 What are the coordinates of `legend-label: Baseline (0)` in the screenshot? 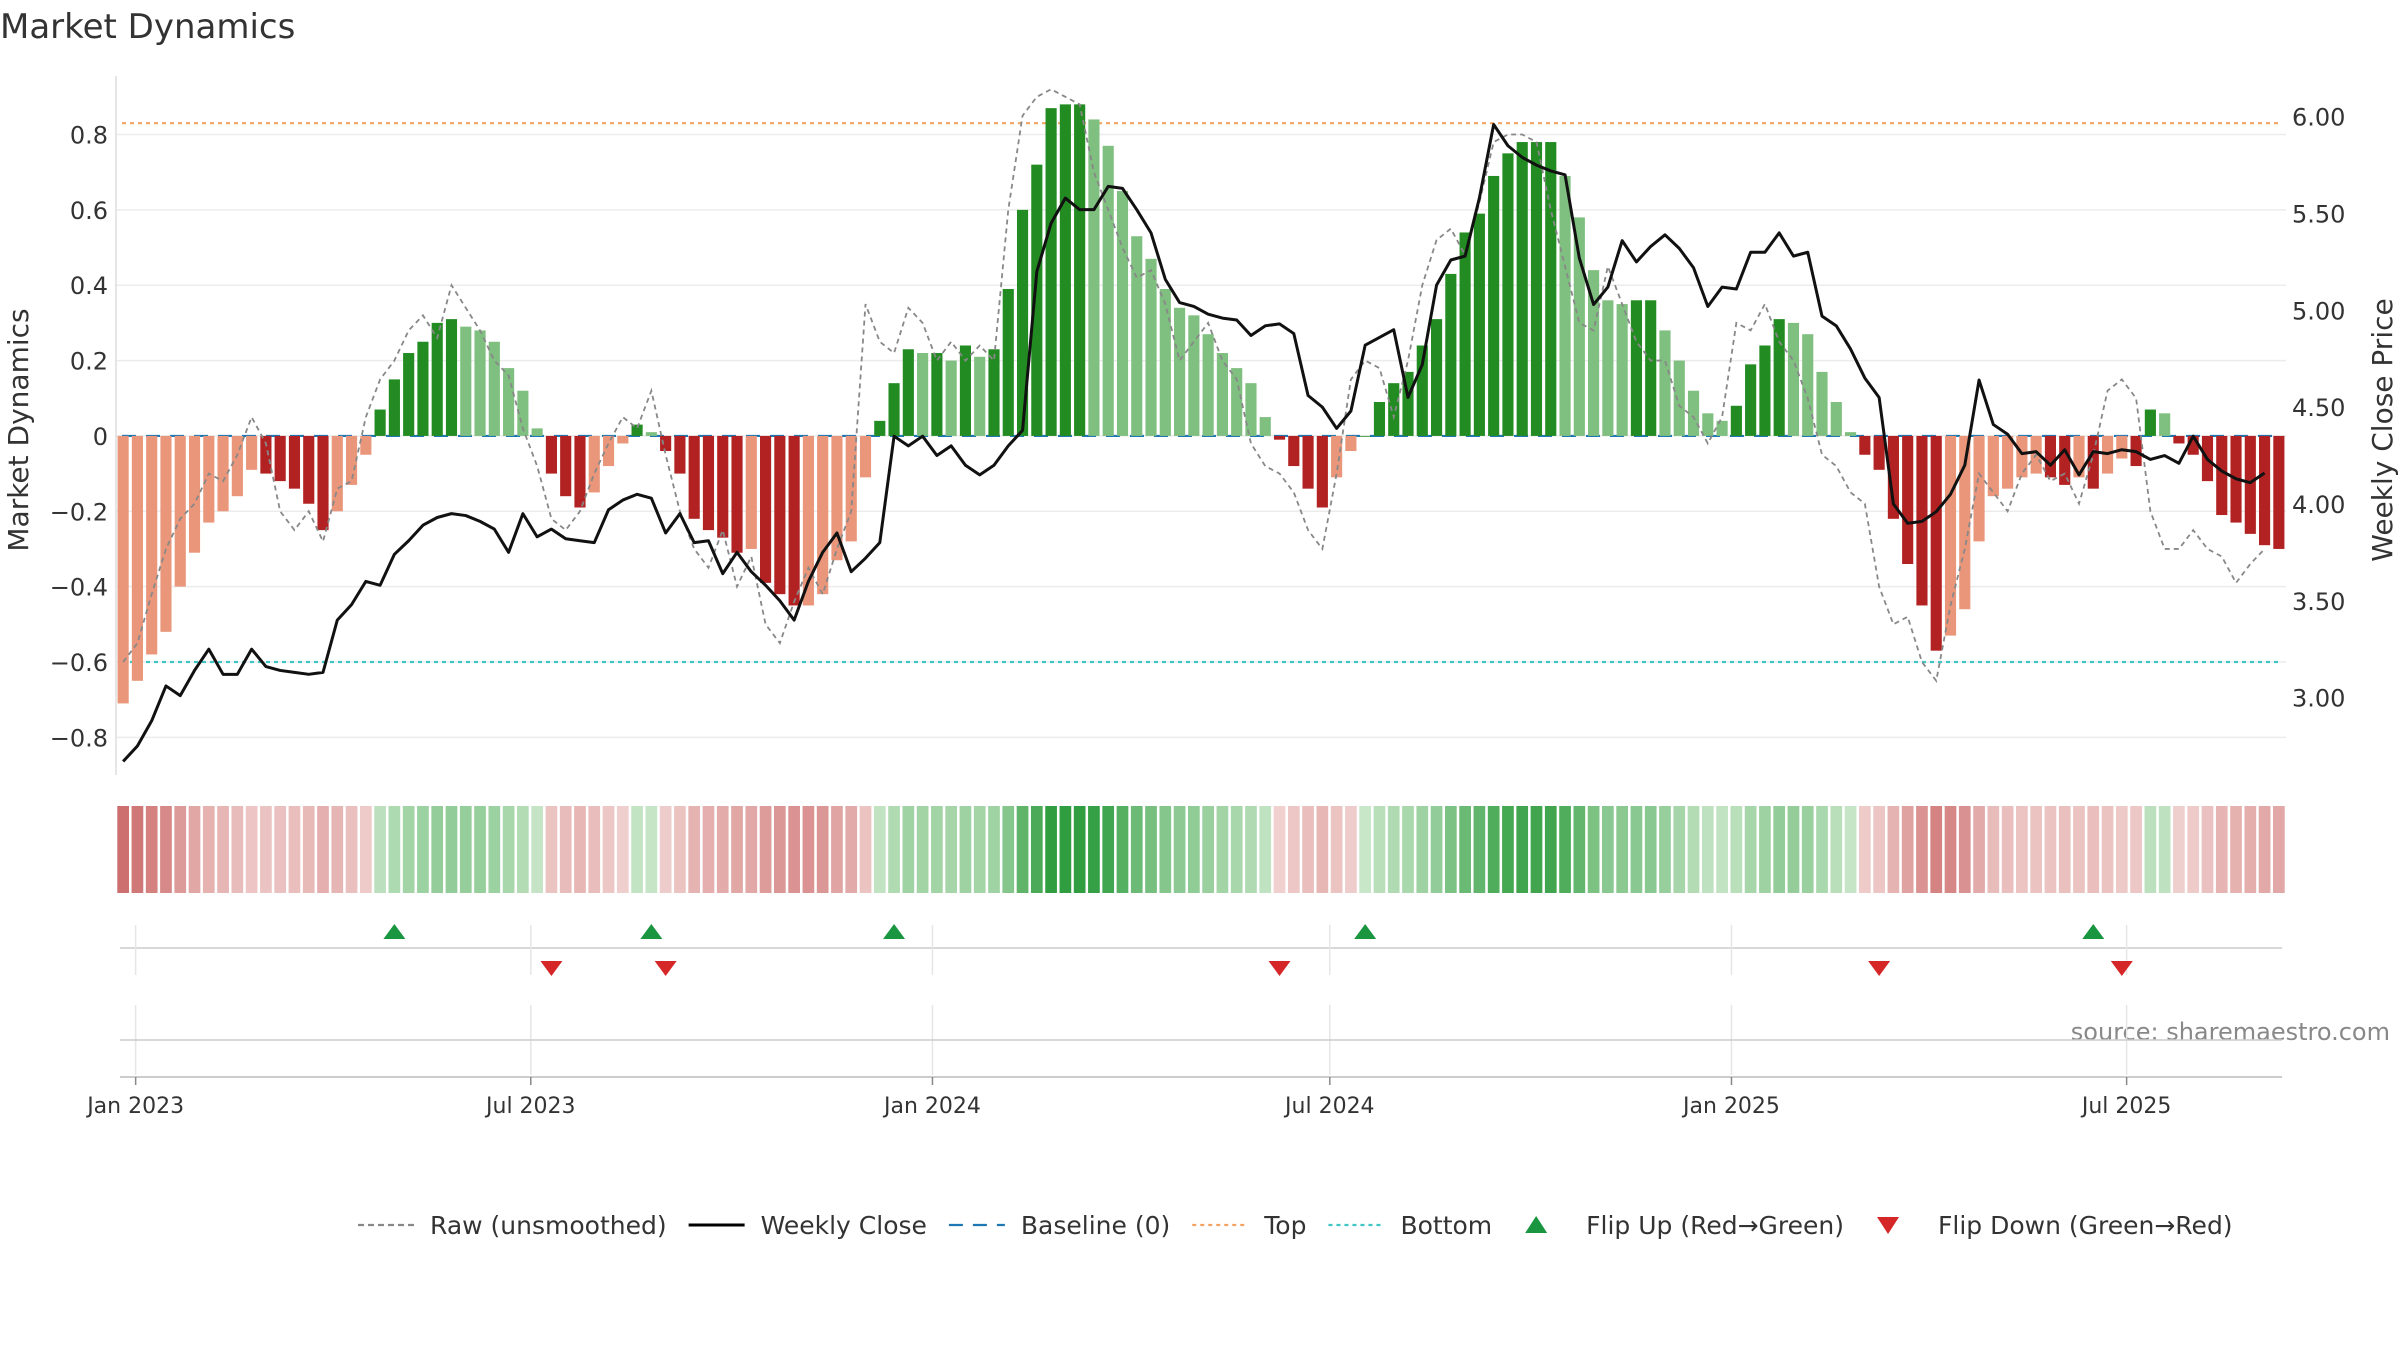 It's located at (1095, 1225).